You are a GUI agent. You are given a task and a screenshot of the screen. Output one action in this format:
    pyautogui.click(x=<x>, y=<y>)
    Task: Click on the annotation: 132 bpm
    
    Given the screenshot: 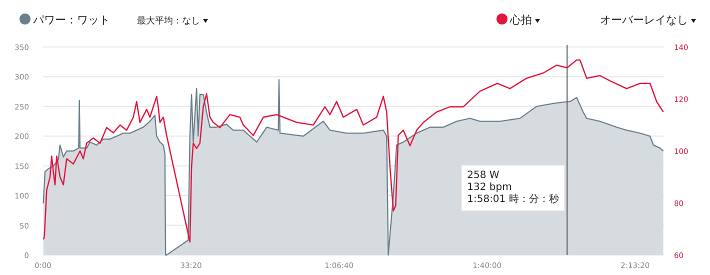 What is the action you would take?
    pyautogui.click(x=489, y=187)
    